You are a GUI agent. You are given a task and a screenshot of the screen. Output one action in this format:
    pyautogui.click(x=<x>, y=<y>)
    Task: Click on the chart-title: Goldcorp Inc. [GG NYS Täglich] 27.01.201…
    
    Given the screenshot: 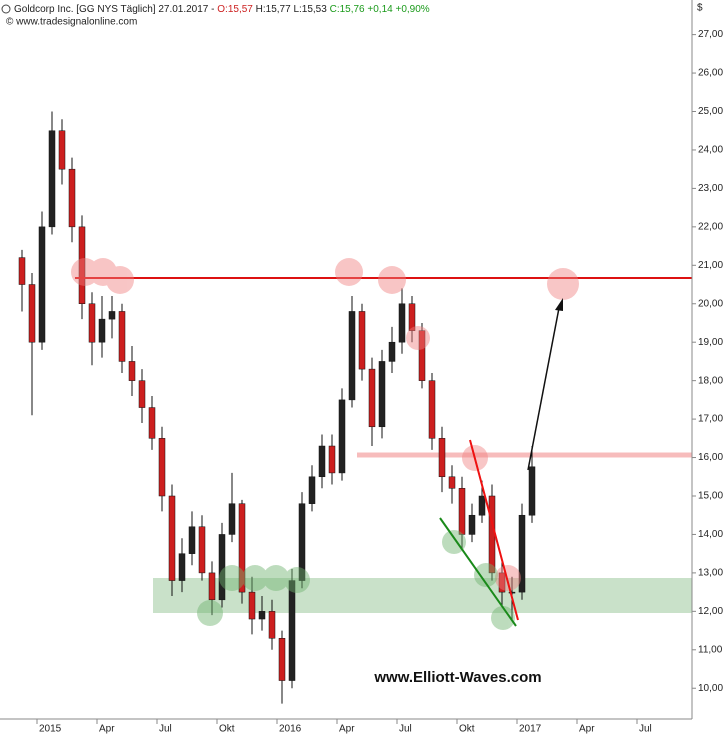 What is the action you would take?
    pyautogui.click(x=222, y=9)
    